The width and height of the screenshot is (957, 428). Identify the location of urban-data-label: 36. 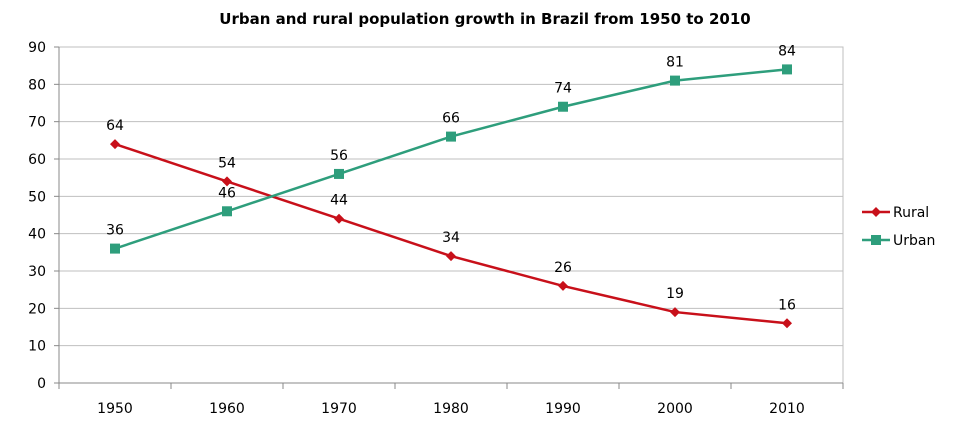
(115, 231).